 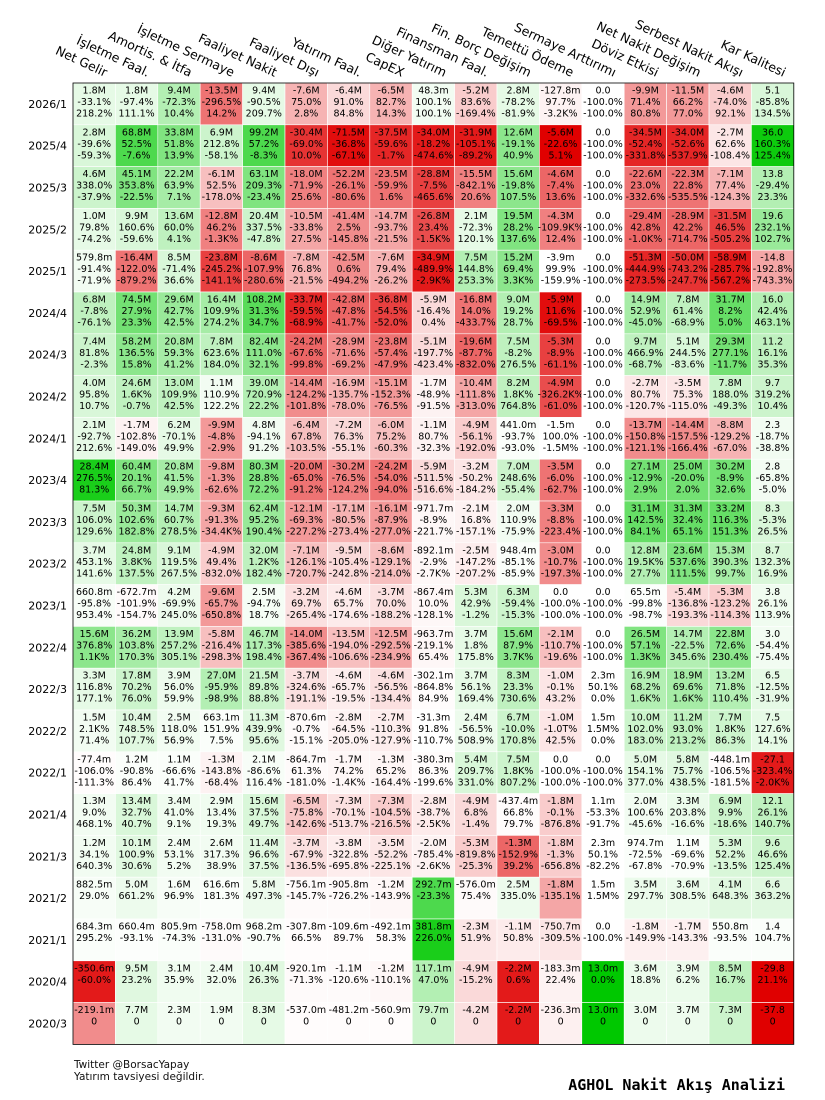 What do you see at coordinates (94, 634) in the screenshot?
I see `cell-value: 15.6M` at bounding box center [94, 634].